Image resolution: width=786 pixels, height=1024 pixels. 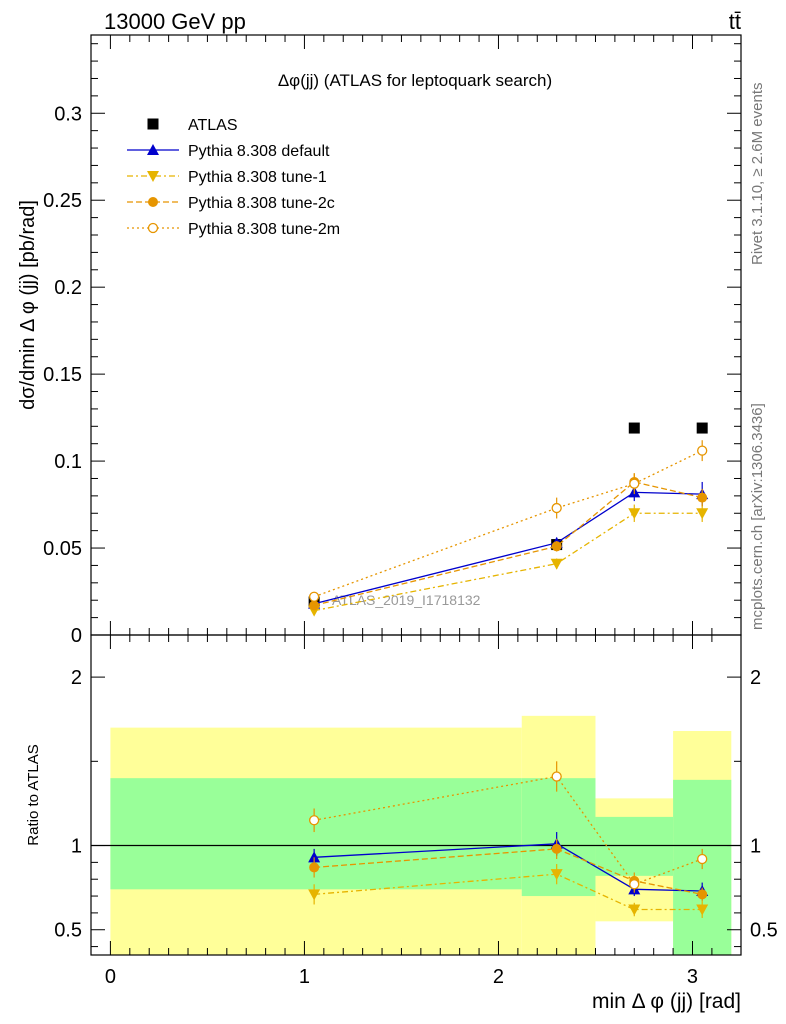 What do you see at coordinates (757, 516) in the screenshot?
I see `mcplots-label: mcplots.cern.ch [arXiv:1306.3436]` at bounding box center [757, 516].